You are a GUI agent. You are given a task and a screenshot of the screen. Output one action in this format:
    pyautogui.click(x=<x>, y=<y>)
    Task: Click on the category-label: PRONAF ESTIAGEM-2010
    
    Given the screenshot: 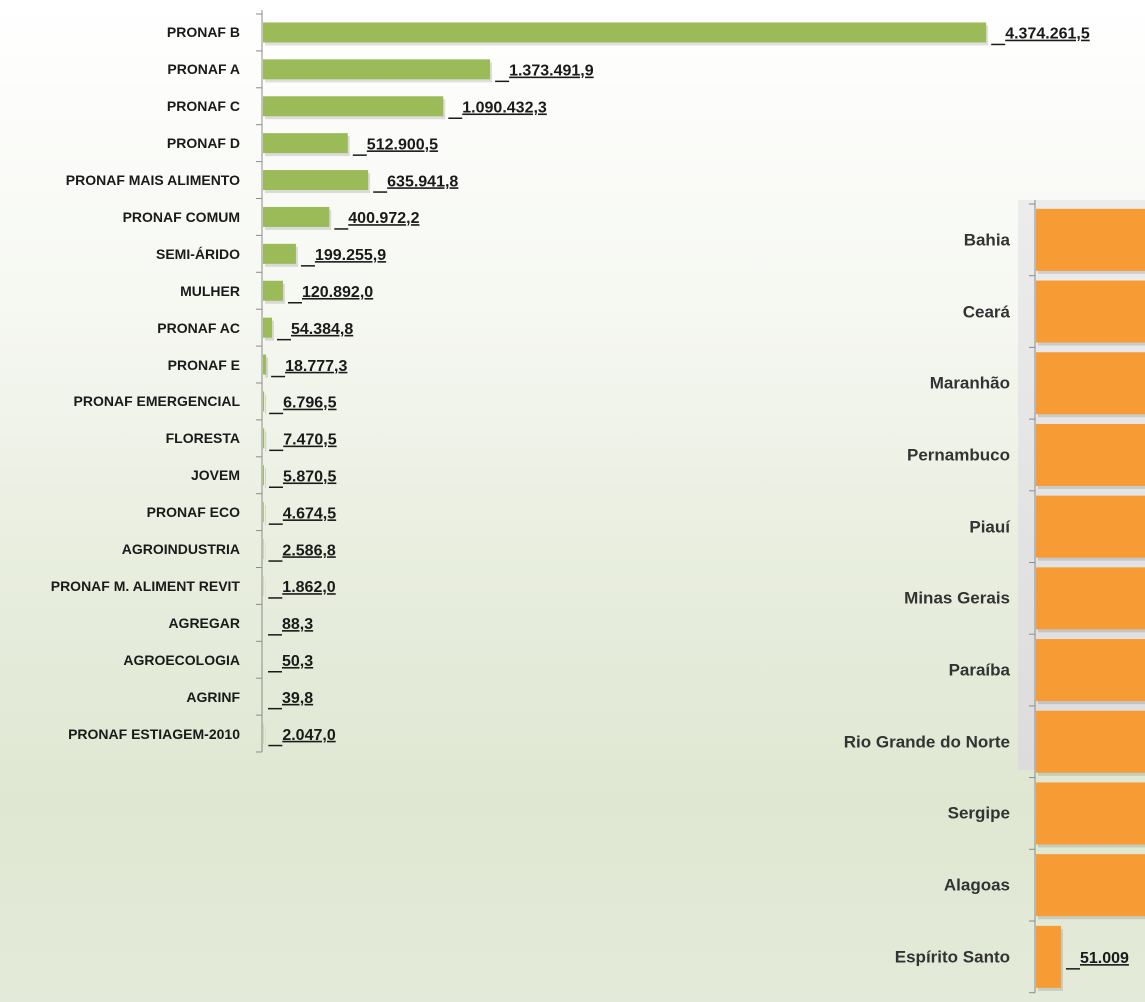 What is the action you would take?
    pyautogui.click(x=154, y=733)
    